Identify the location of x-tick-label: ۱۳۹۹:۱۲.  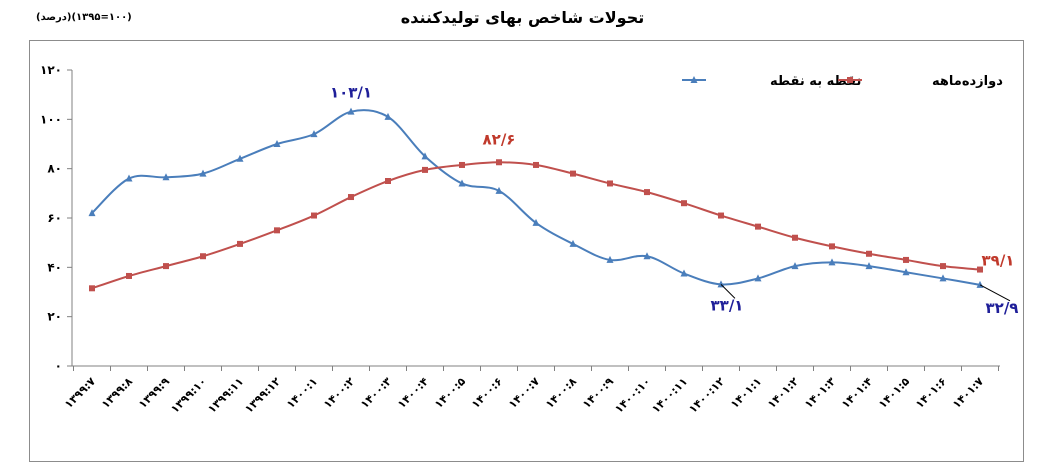
(262, 395).